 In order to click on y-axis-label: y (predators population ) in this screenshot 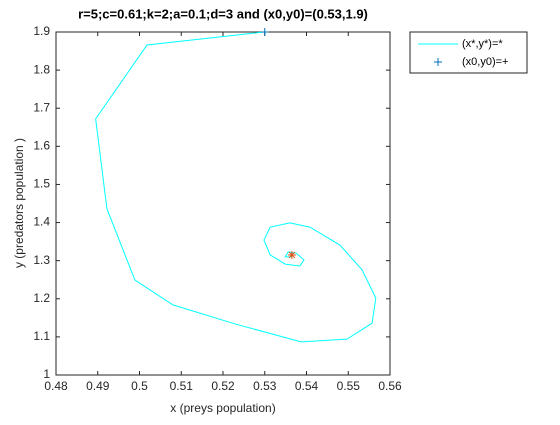, I will do `click(19, 203)`.